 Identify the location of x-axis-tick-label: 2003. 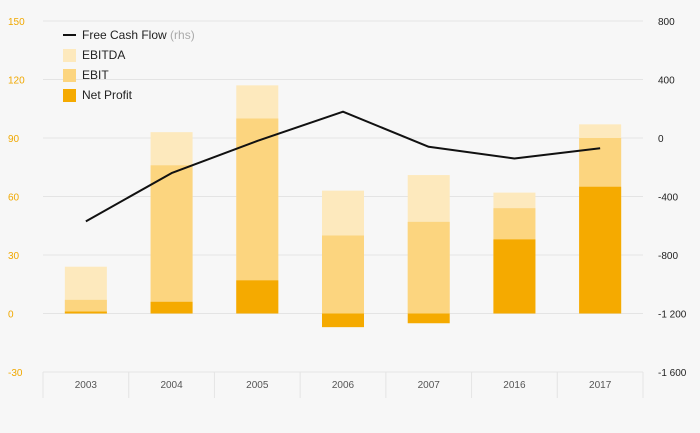
(86, 385).